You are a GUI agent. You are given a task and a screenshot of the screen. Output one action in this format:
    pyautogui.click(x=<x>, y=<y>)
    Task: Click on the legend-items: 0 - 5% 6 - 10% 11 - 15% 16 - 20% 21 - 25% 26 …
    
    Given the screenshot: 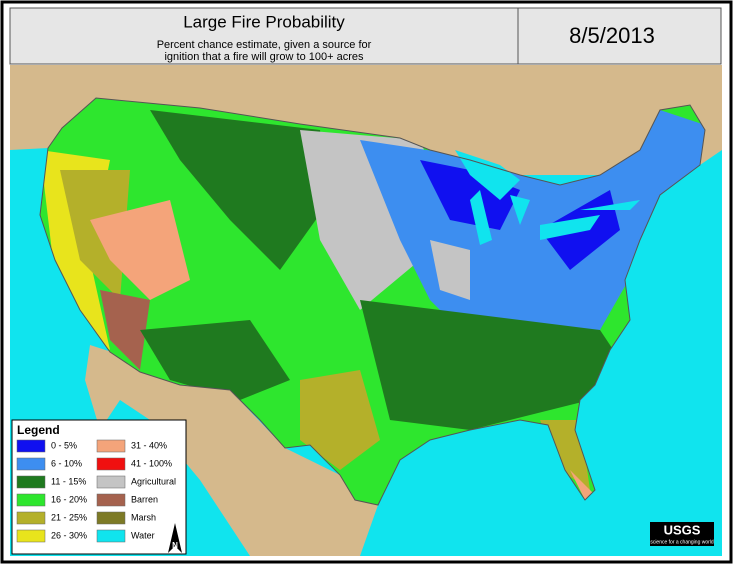 What is the action you would take?
    pyautogui.click(x=96, y=491)
    